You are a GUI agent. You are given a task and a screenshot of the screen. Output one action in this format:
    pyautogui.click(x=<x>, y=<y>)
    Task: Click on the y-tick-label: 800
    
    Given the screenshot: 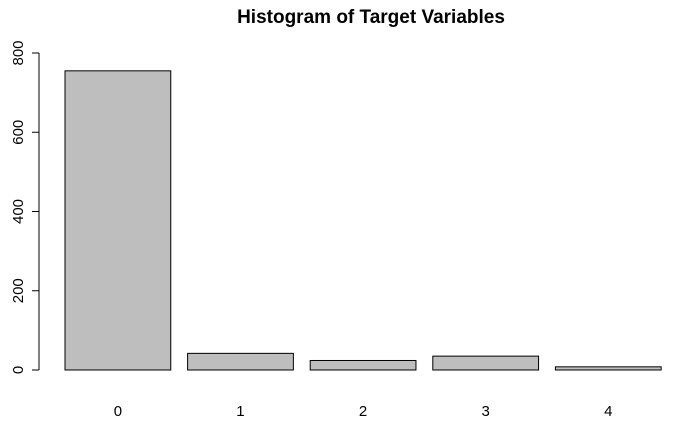 What is the action you would take?
    pyautogui.click(x=18, y=52)
    